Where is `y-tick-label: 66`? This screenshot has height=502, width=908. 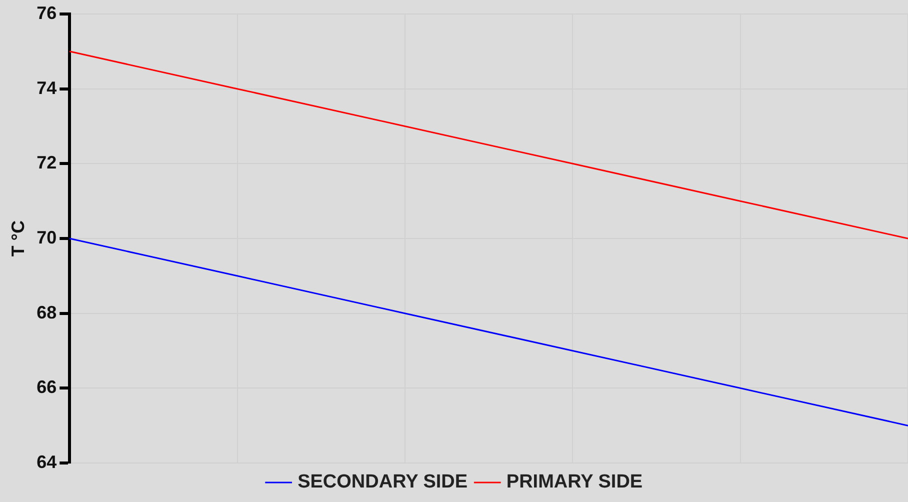
y-tick-label: 66 is located at coordinates (46, 387).